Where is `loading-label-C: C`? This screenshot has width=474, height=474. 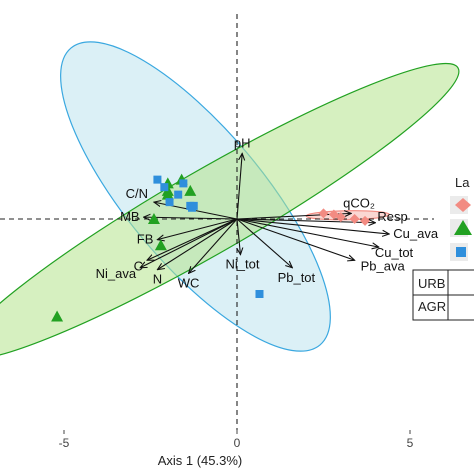 loading-label-C: C is located at coordinates (138, 265).